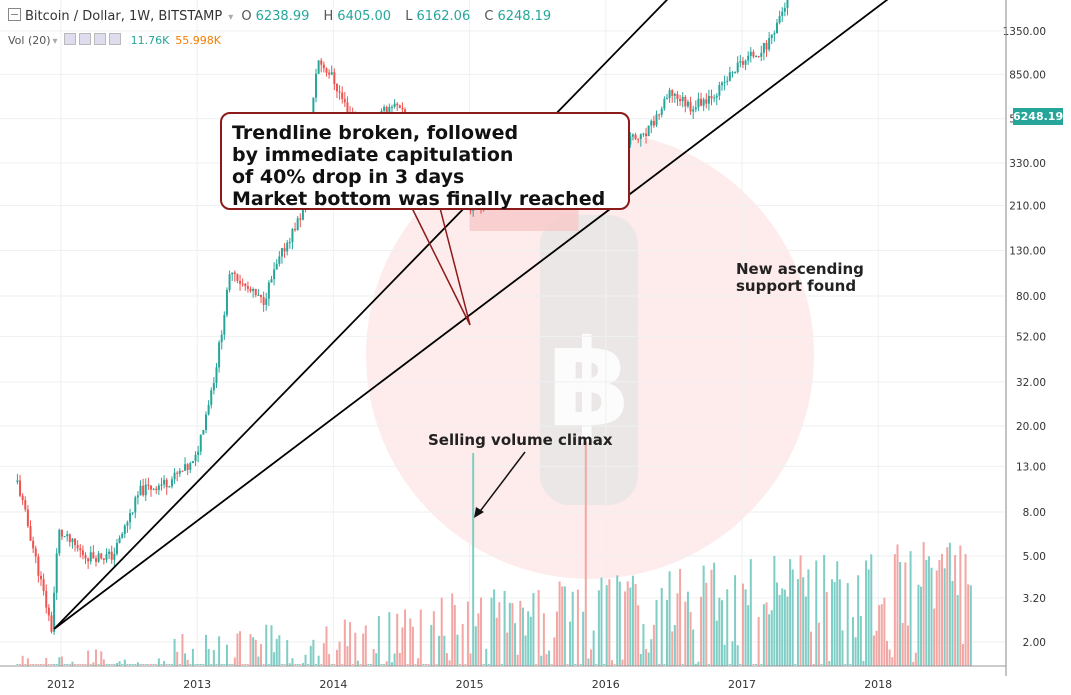 Image resolution: width=1071 pixels, height=695 pixels. Describe the element at coordinates (29, 40) in the screenshot. I see `volume-label: Vol (20)` at that location.